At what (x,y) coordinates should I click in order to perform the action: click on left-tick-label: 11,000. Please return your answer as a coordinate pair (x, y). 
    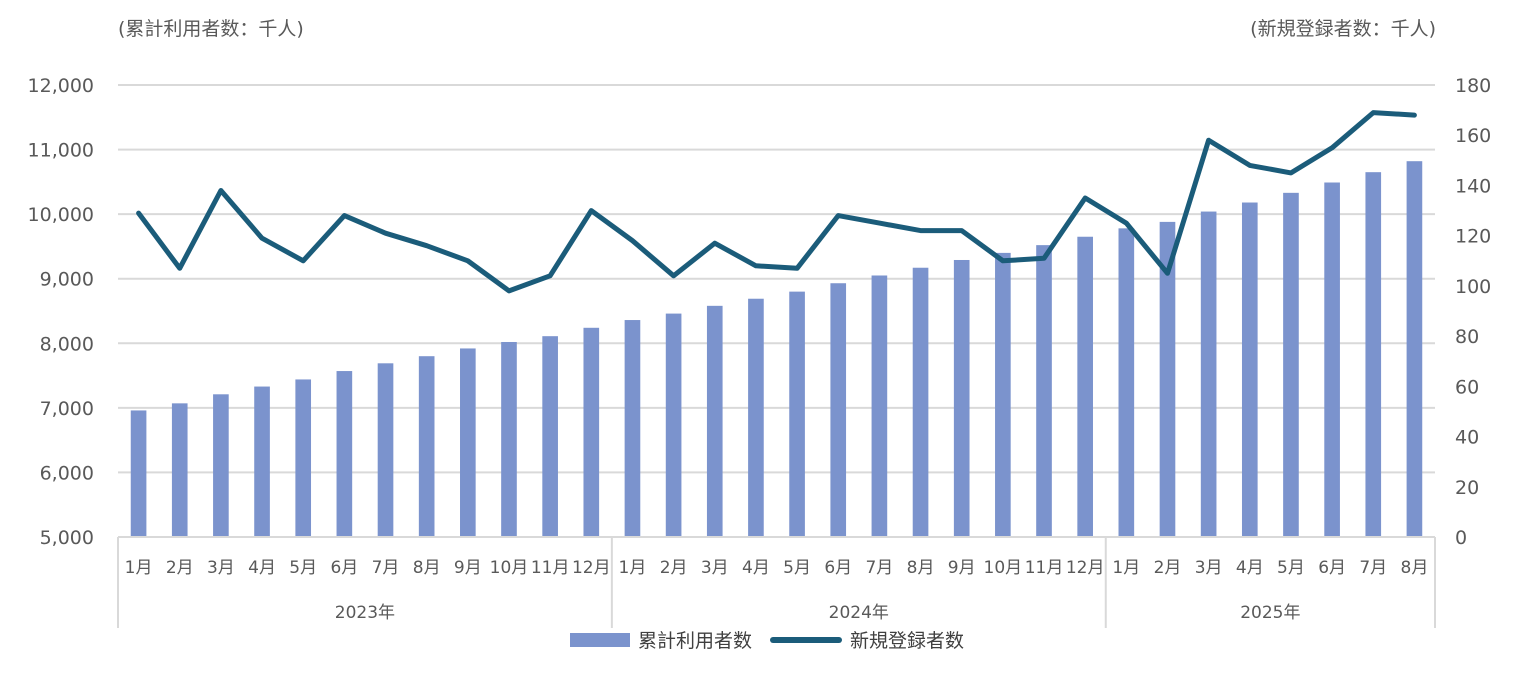
    Looking at the image, I should click on (61, 151).